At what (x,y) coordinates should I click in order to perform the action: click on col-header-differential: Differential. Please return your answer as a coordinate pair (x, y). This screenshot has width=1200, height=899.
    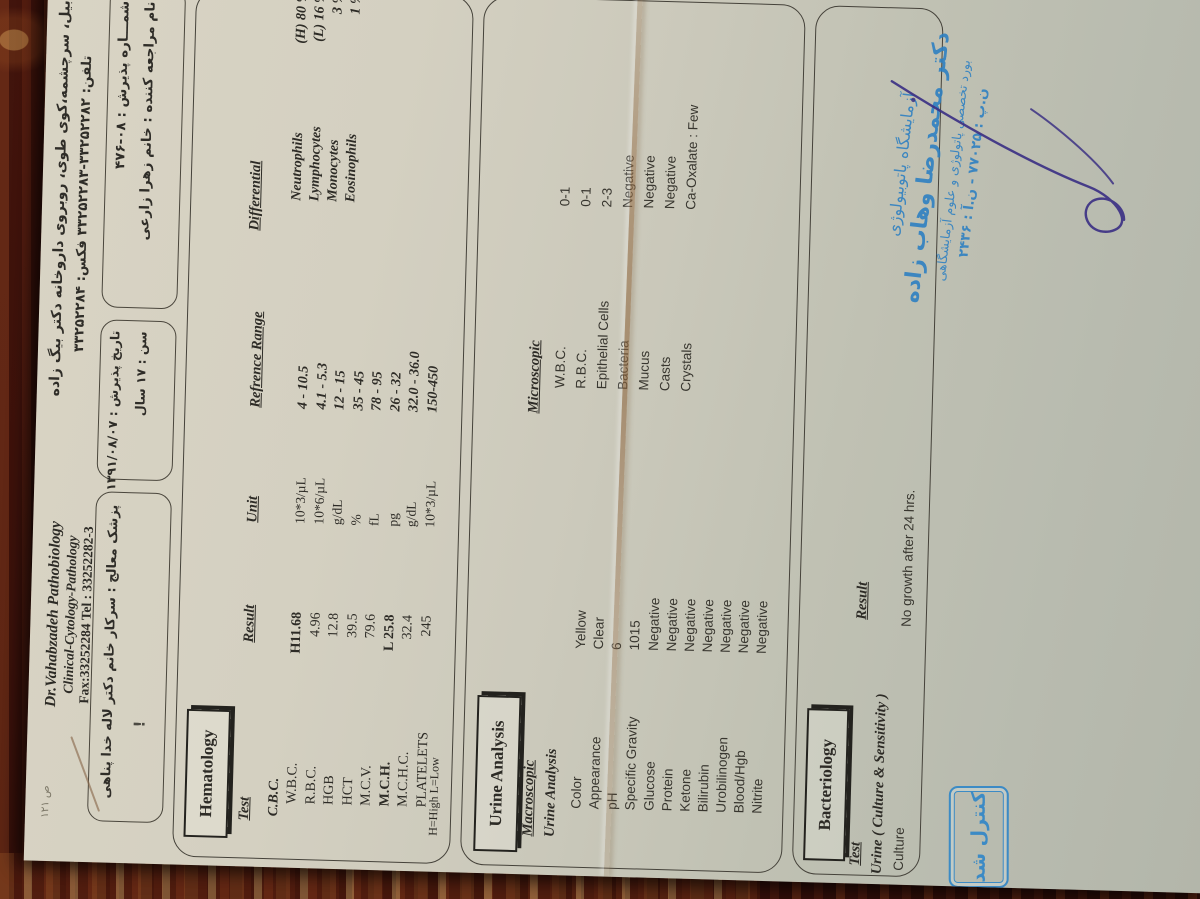
    Looking at the image, I should click on (255, 195).